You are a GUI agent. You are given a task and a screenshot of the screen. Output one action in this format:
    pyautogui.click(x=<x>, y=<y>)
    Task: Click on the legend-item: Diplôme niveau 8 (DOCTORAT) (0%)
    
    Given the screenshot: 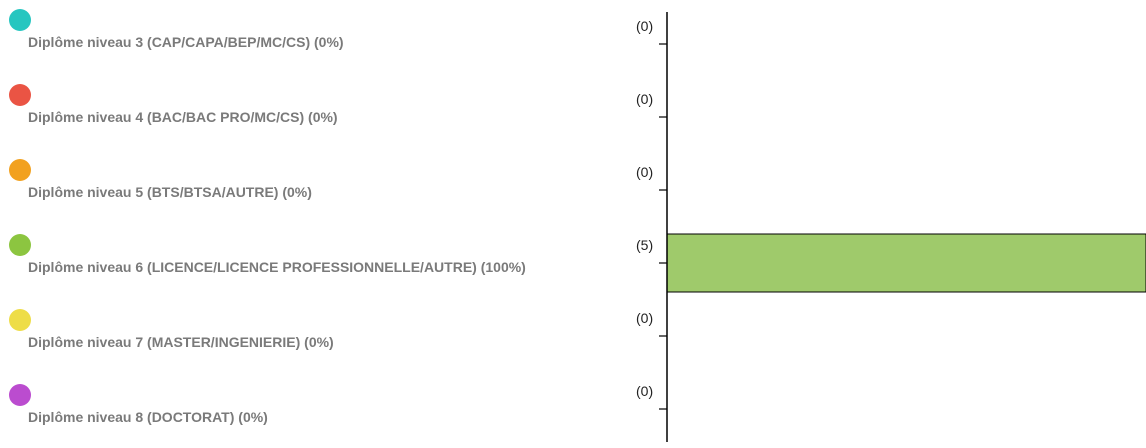 What is the action you would take?
    pyautogui.click(x=320, y=405)
    